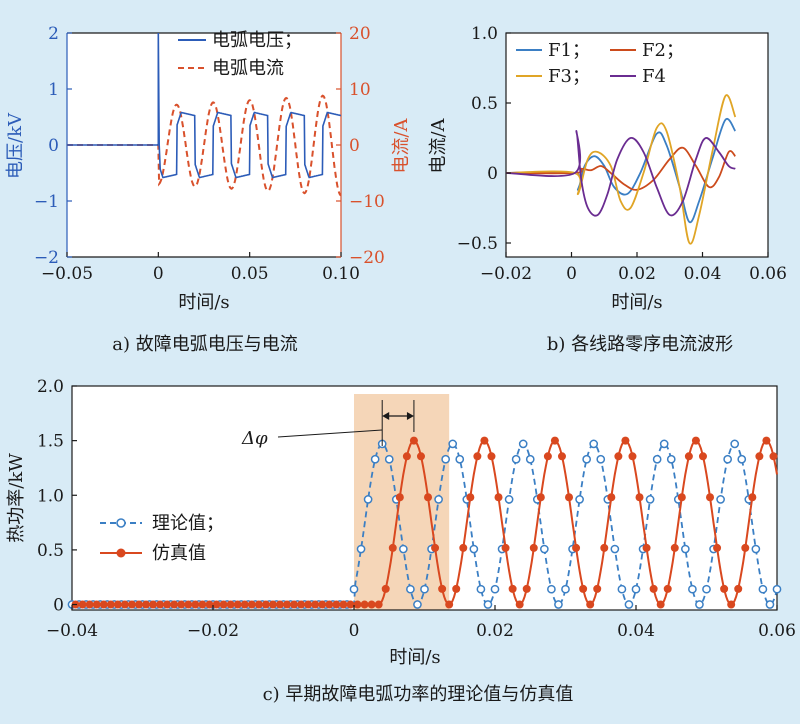  What do you see at coordinates (53, 90) in the screenshot?
I see `y-tick-label-left-a: 1` at bounding box center [53, 90].